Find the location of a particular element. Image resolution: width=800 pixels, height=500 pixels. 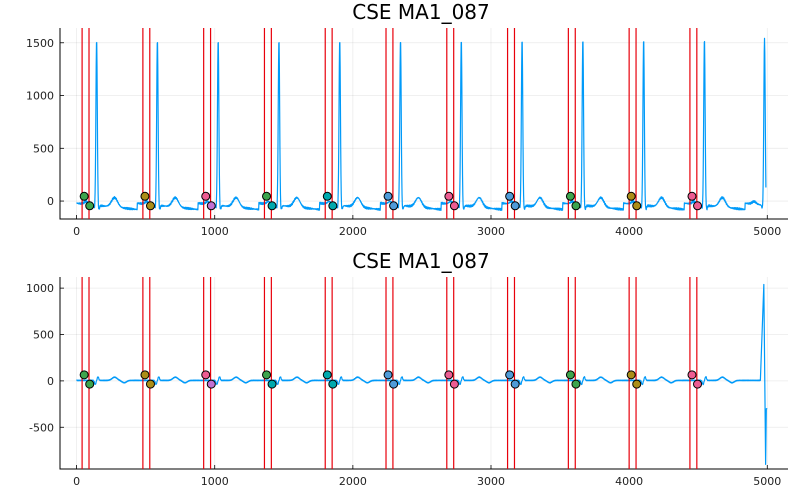

bottom-chart-title: CSE MA1_087 is located at coordinates (421, 261).